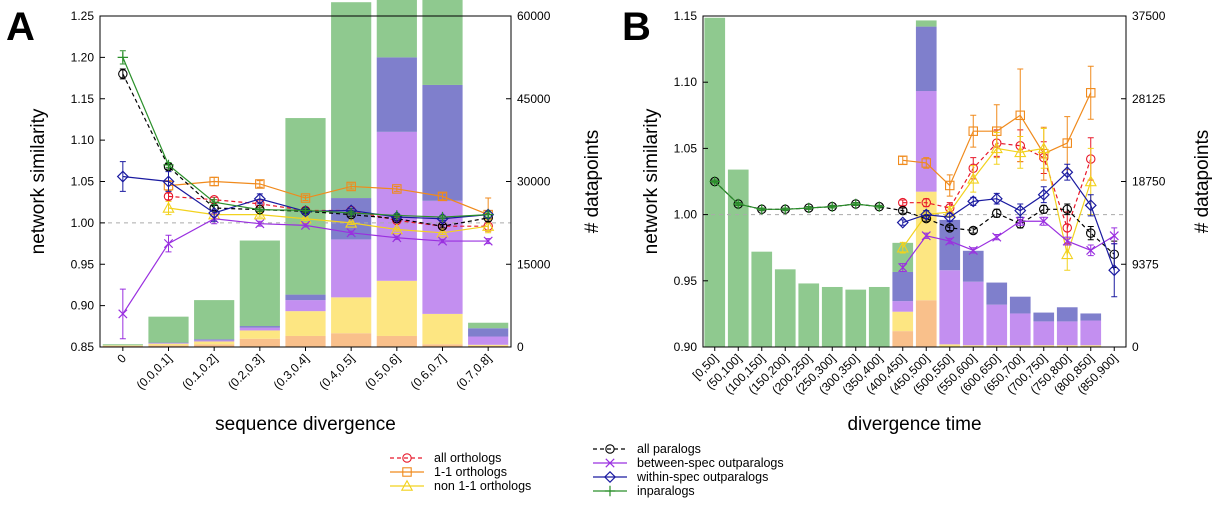 This screenshot has width=1217, height=509. What do you see at coordinates (686, 148) in the screenshot?
I see `y-tick-label: 1.05` at bounding box center [686, 148].